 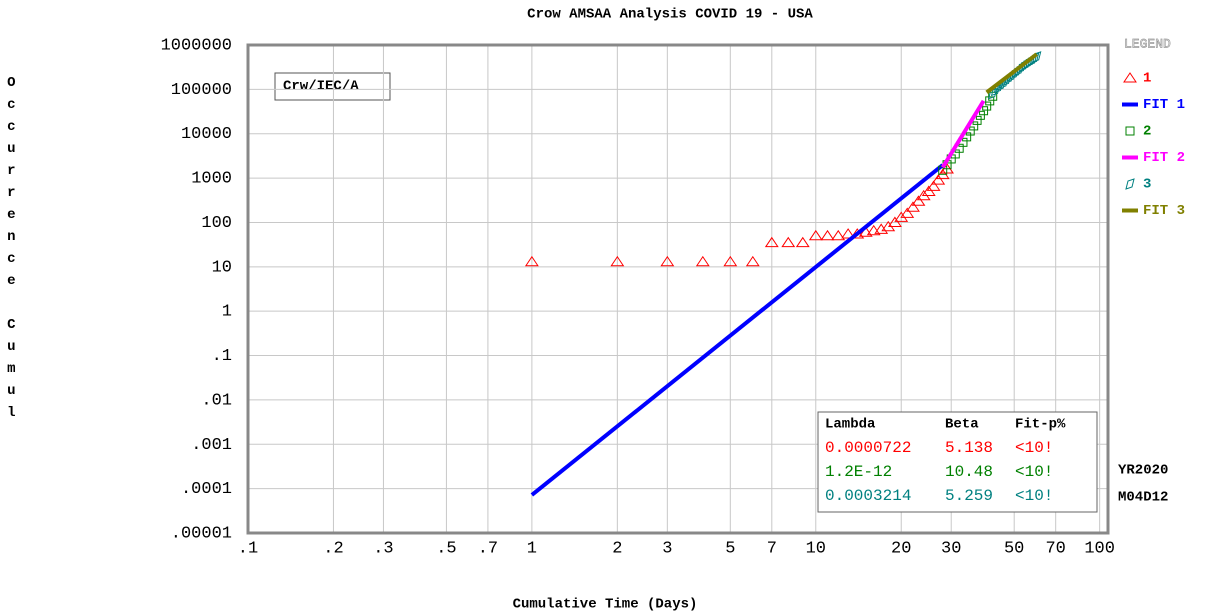 I want to click on legend-label: FIT 1, so click(x=1164, y=105).